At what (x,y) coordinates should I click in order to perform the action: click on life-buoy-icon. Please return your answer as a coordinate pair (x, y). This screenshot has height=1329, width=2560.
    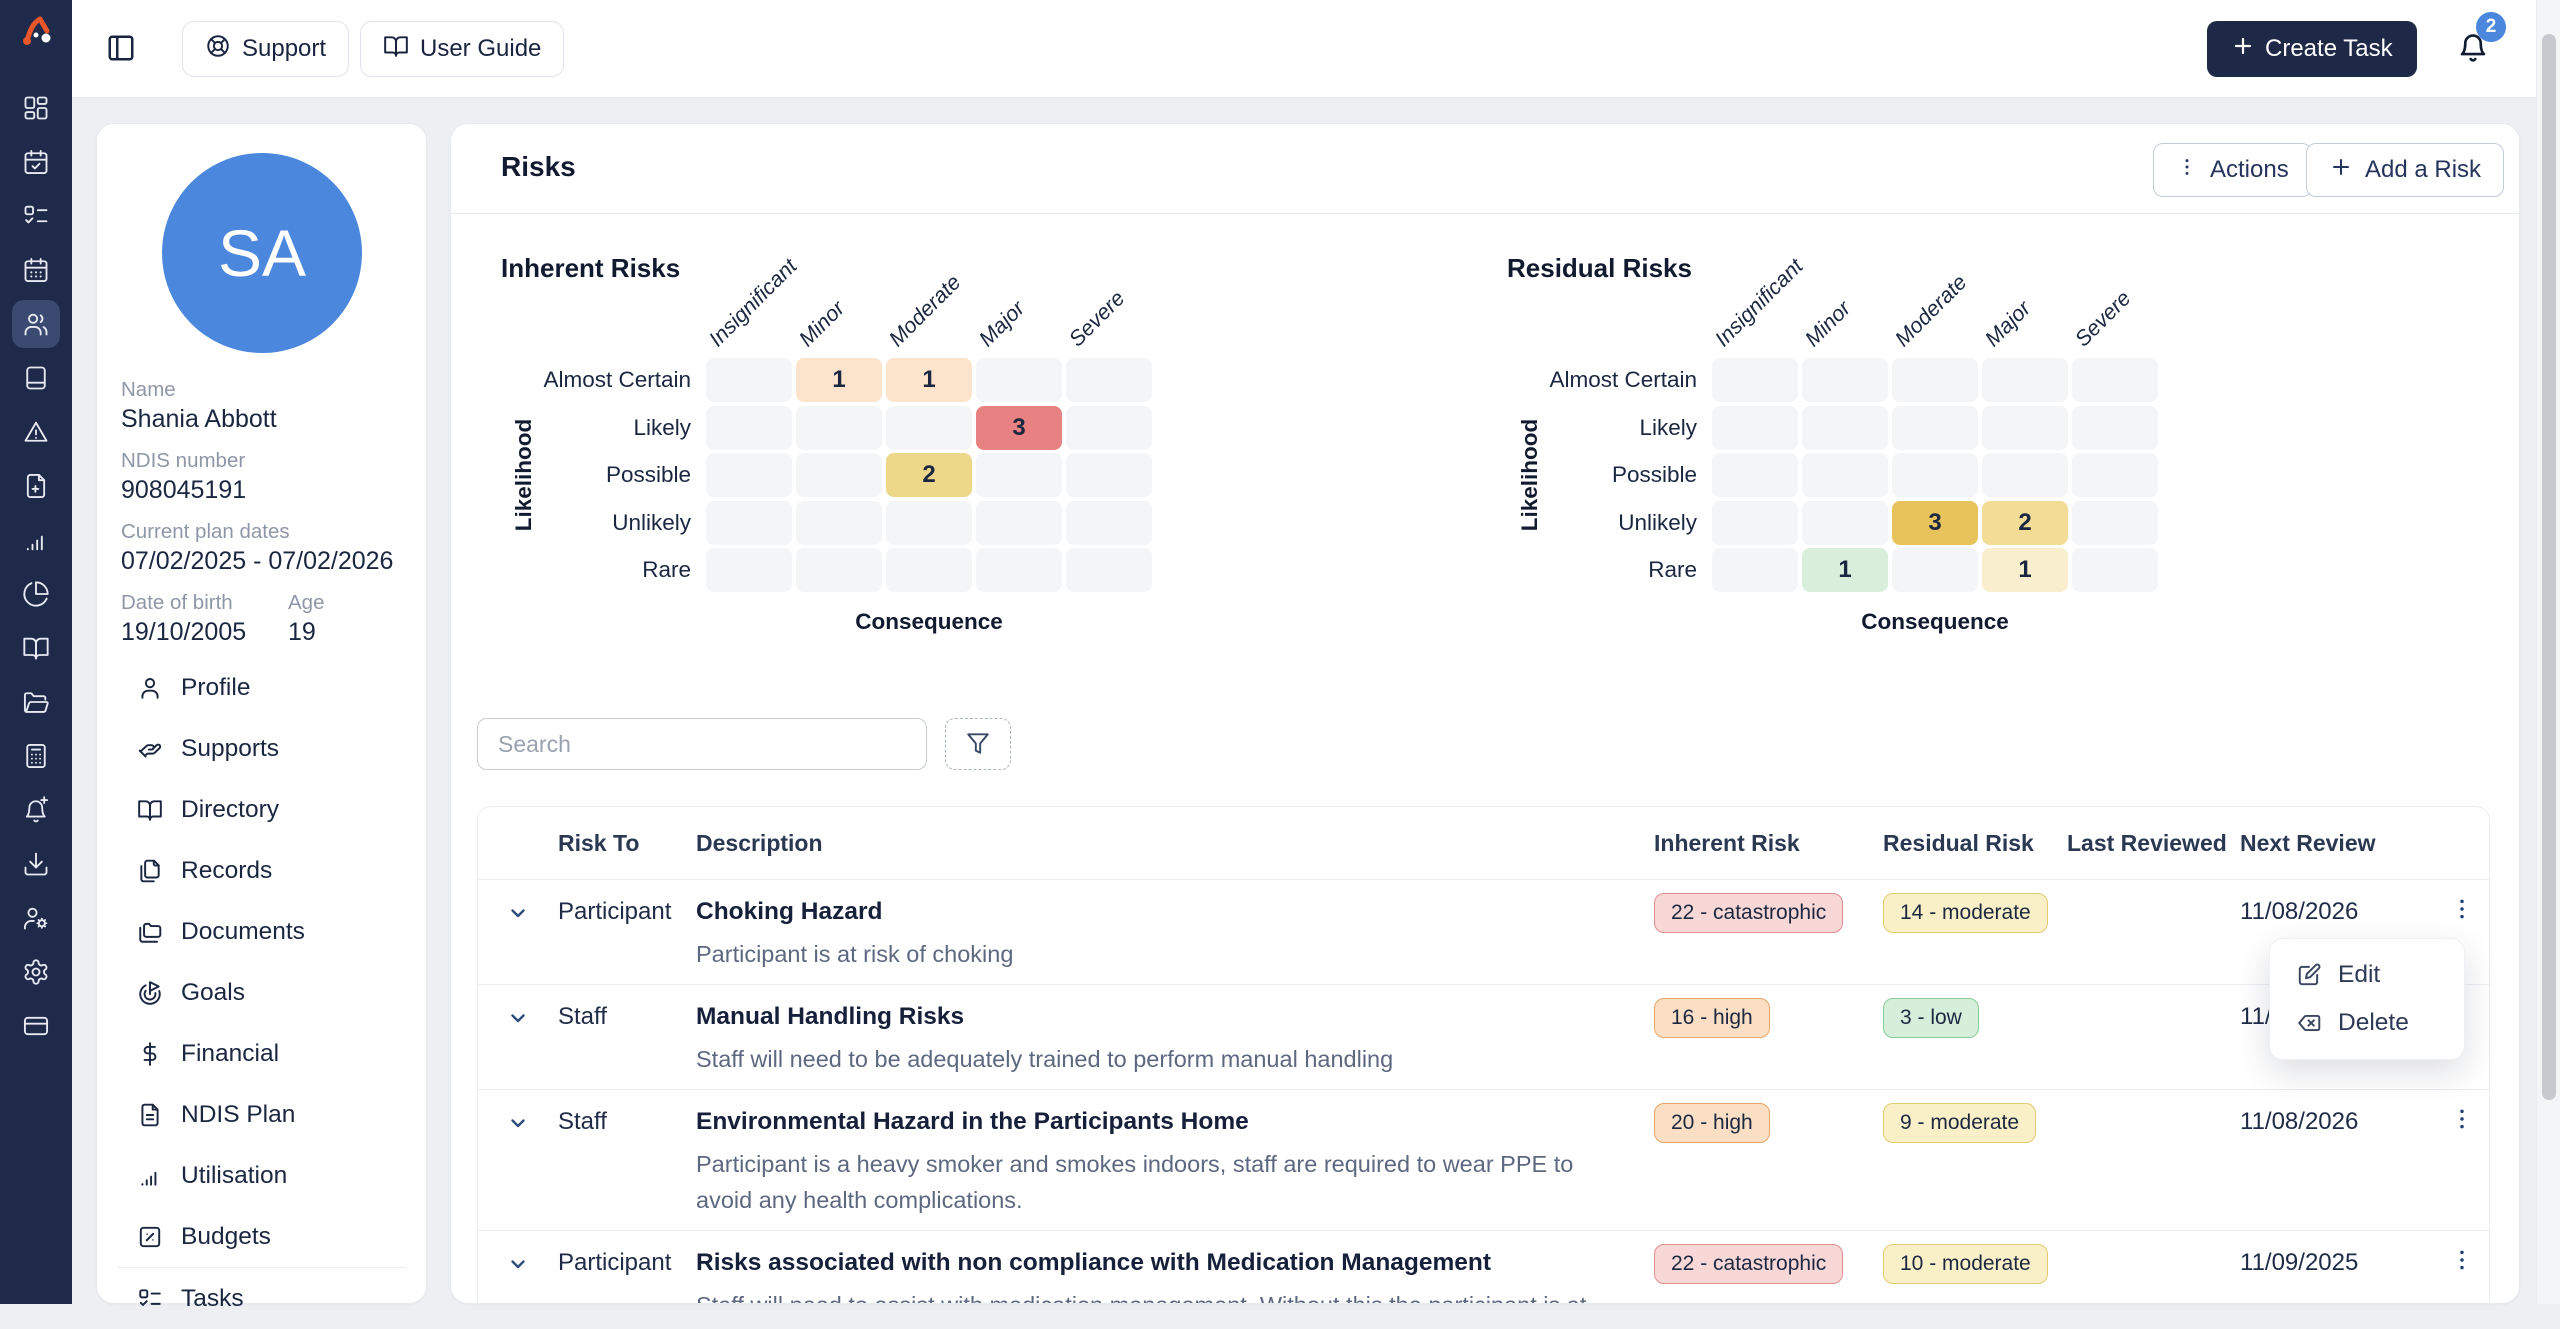
    Looking at the image, I should click on (218, 45).